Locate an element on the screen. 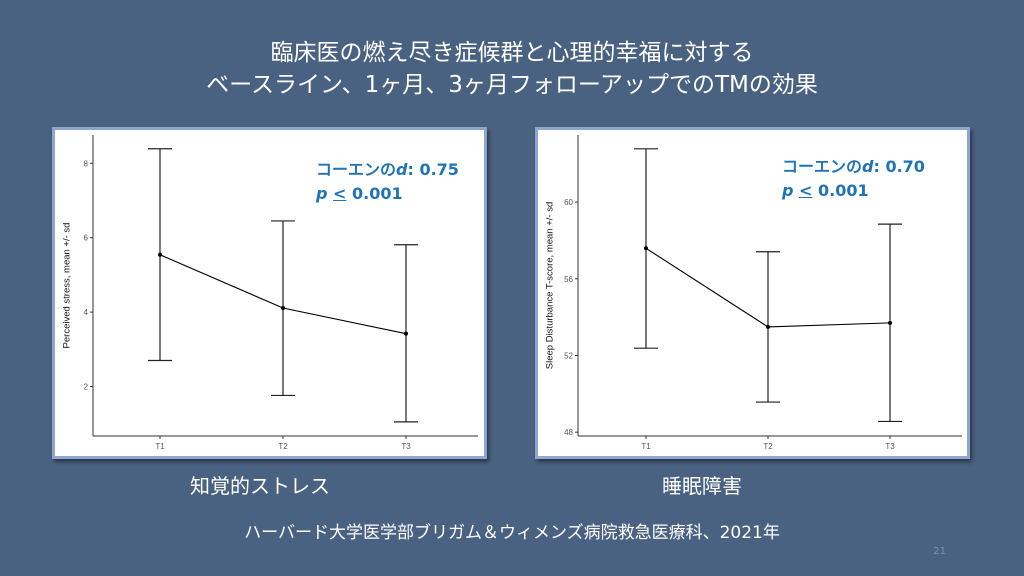  y-axis-label: Perceived stress, mean +/- sd is located at coordinates (67, 286).